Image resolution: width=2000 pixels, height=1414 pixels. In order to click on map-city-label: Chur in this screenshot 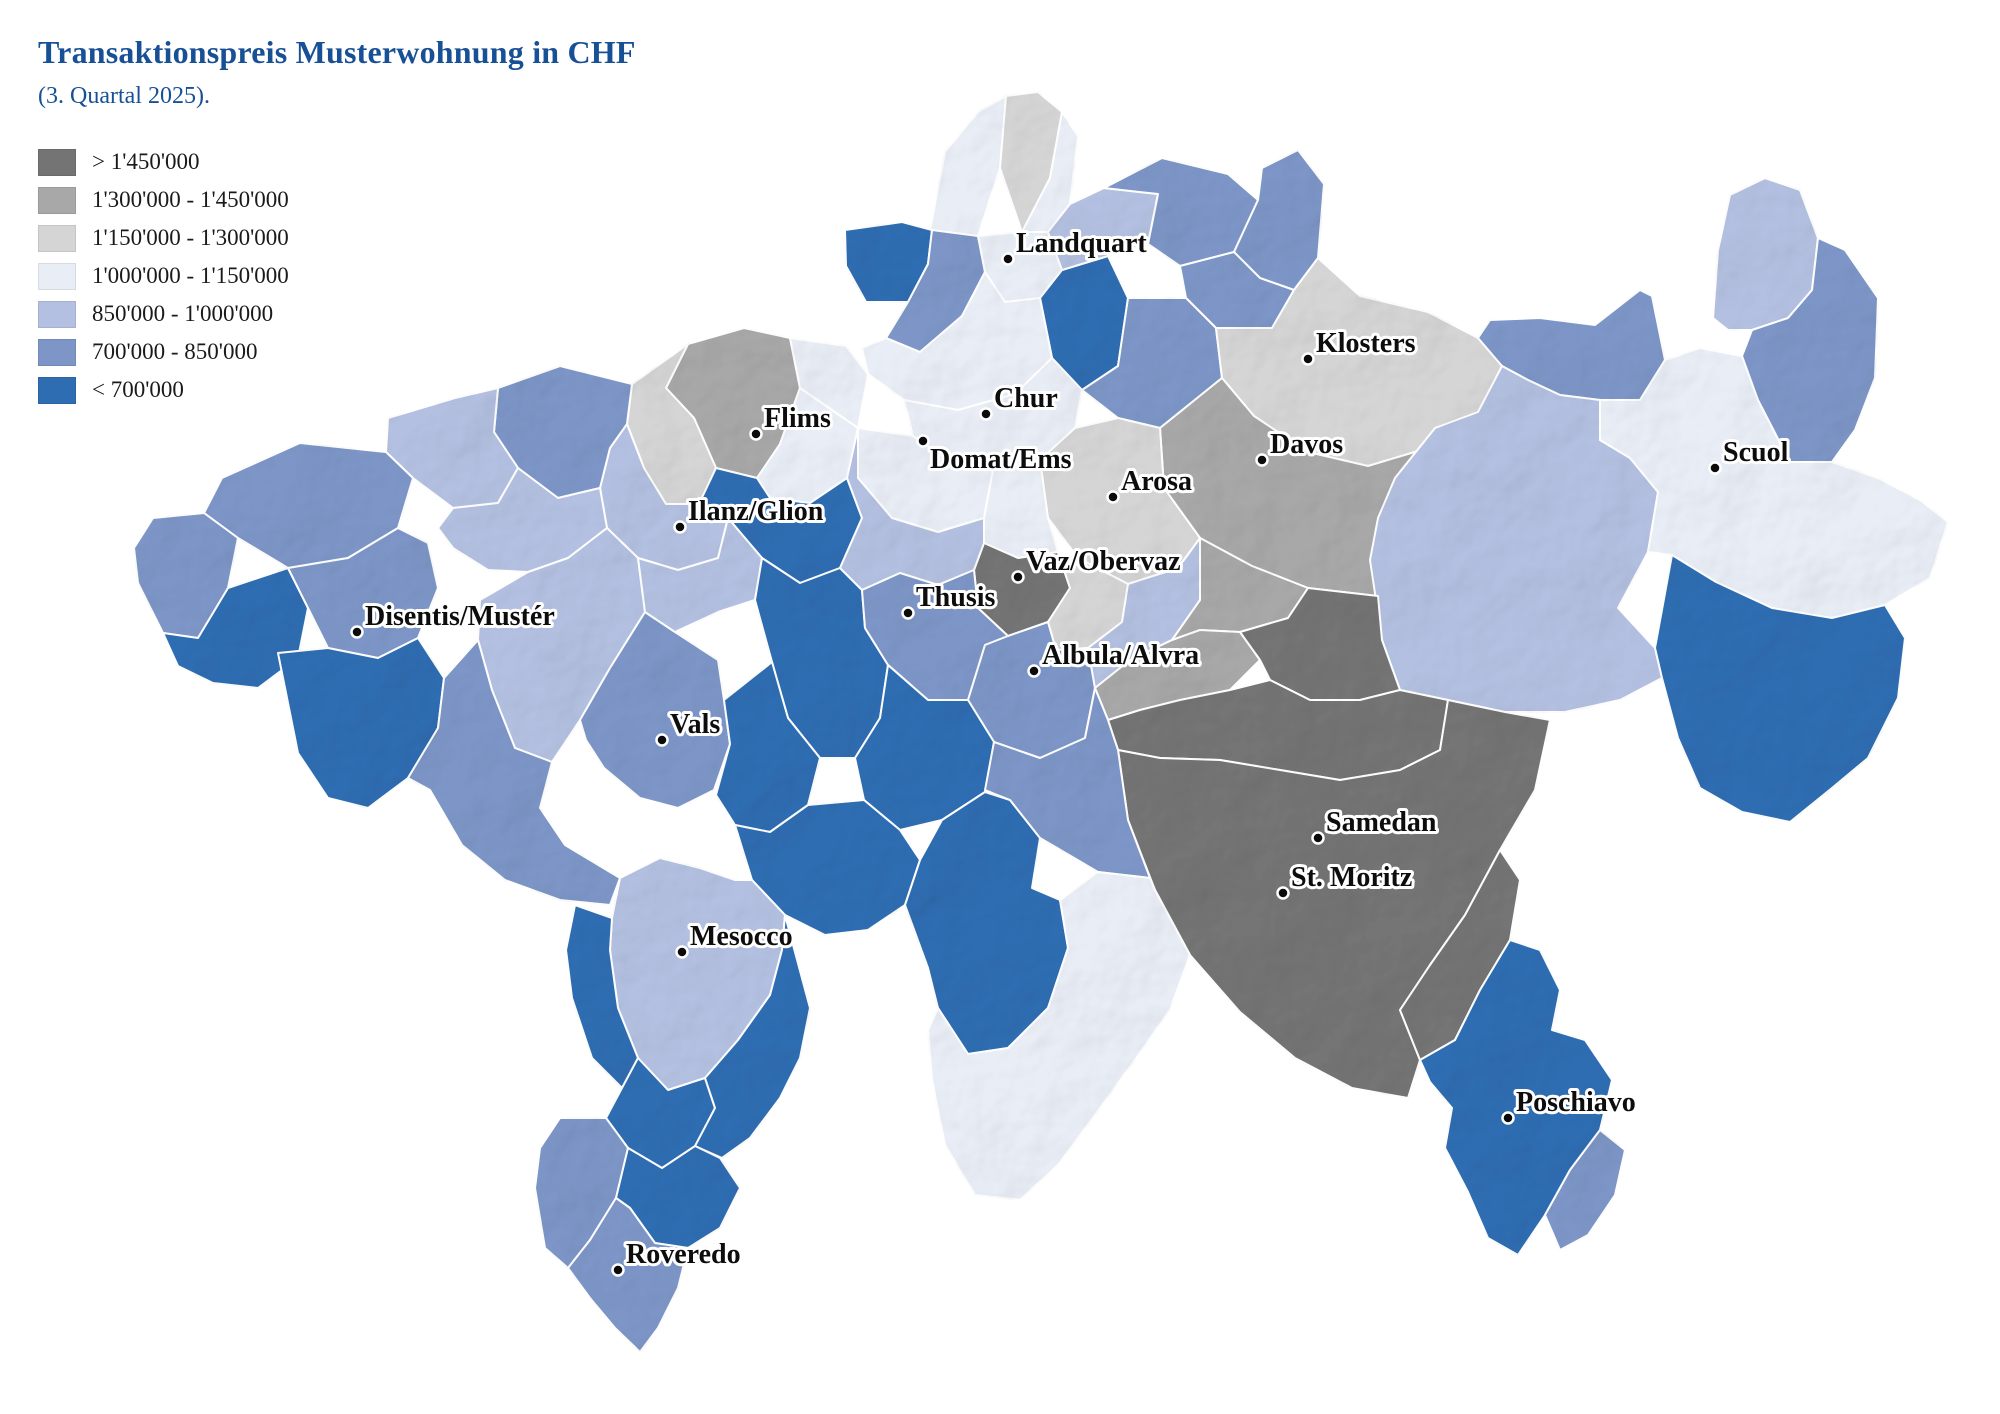, I will do `click(1020, 400)`.